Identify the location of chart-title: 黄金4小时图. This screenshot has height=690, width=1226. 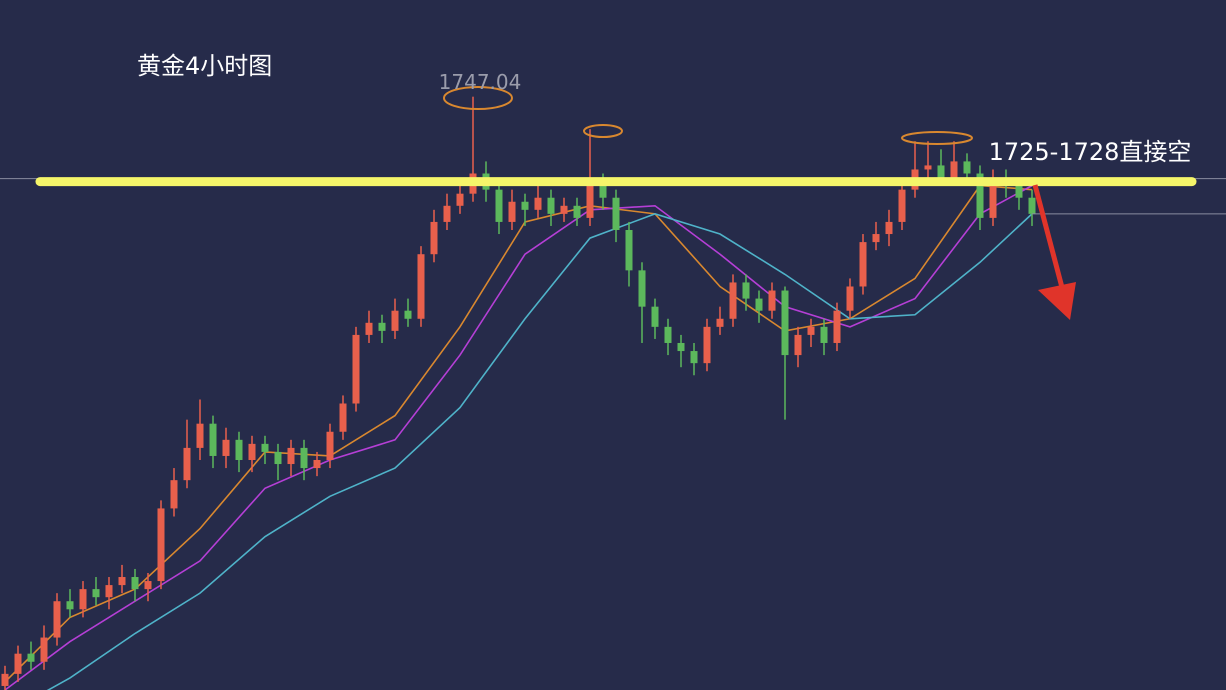
(204, 66).